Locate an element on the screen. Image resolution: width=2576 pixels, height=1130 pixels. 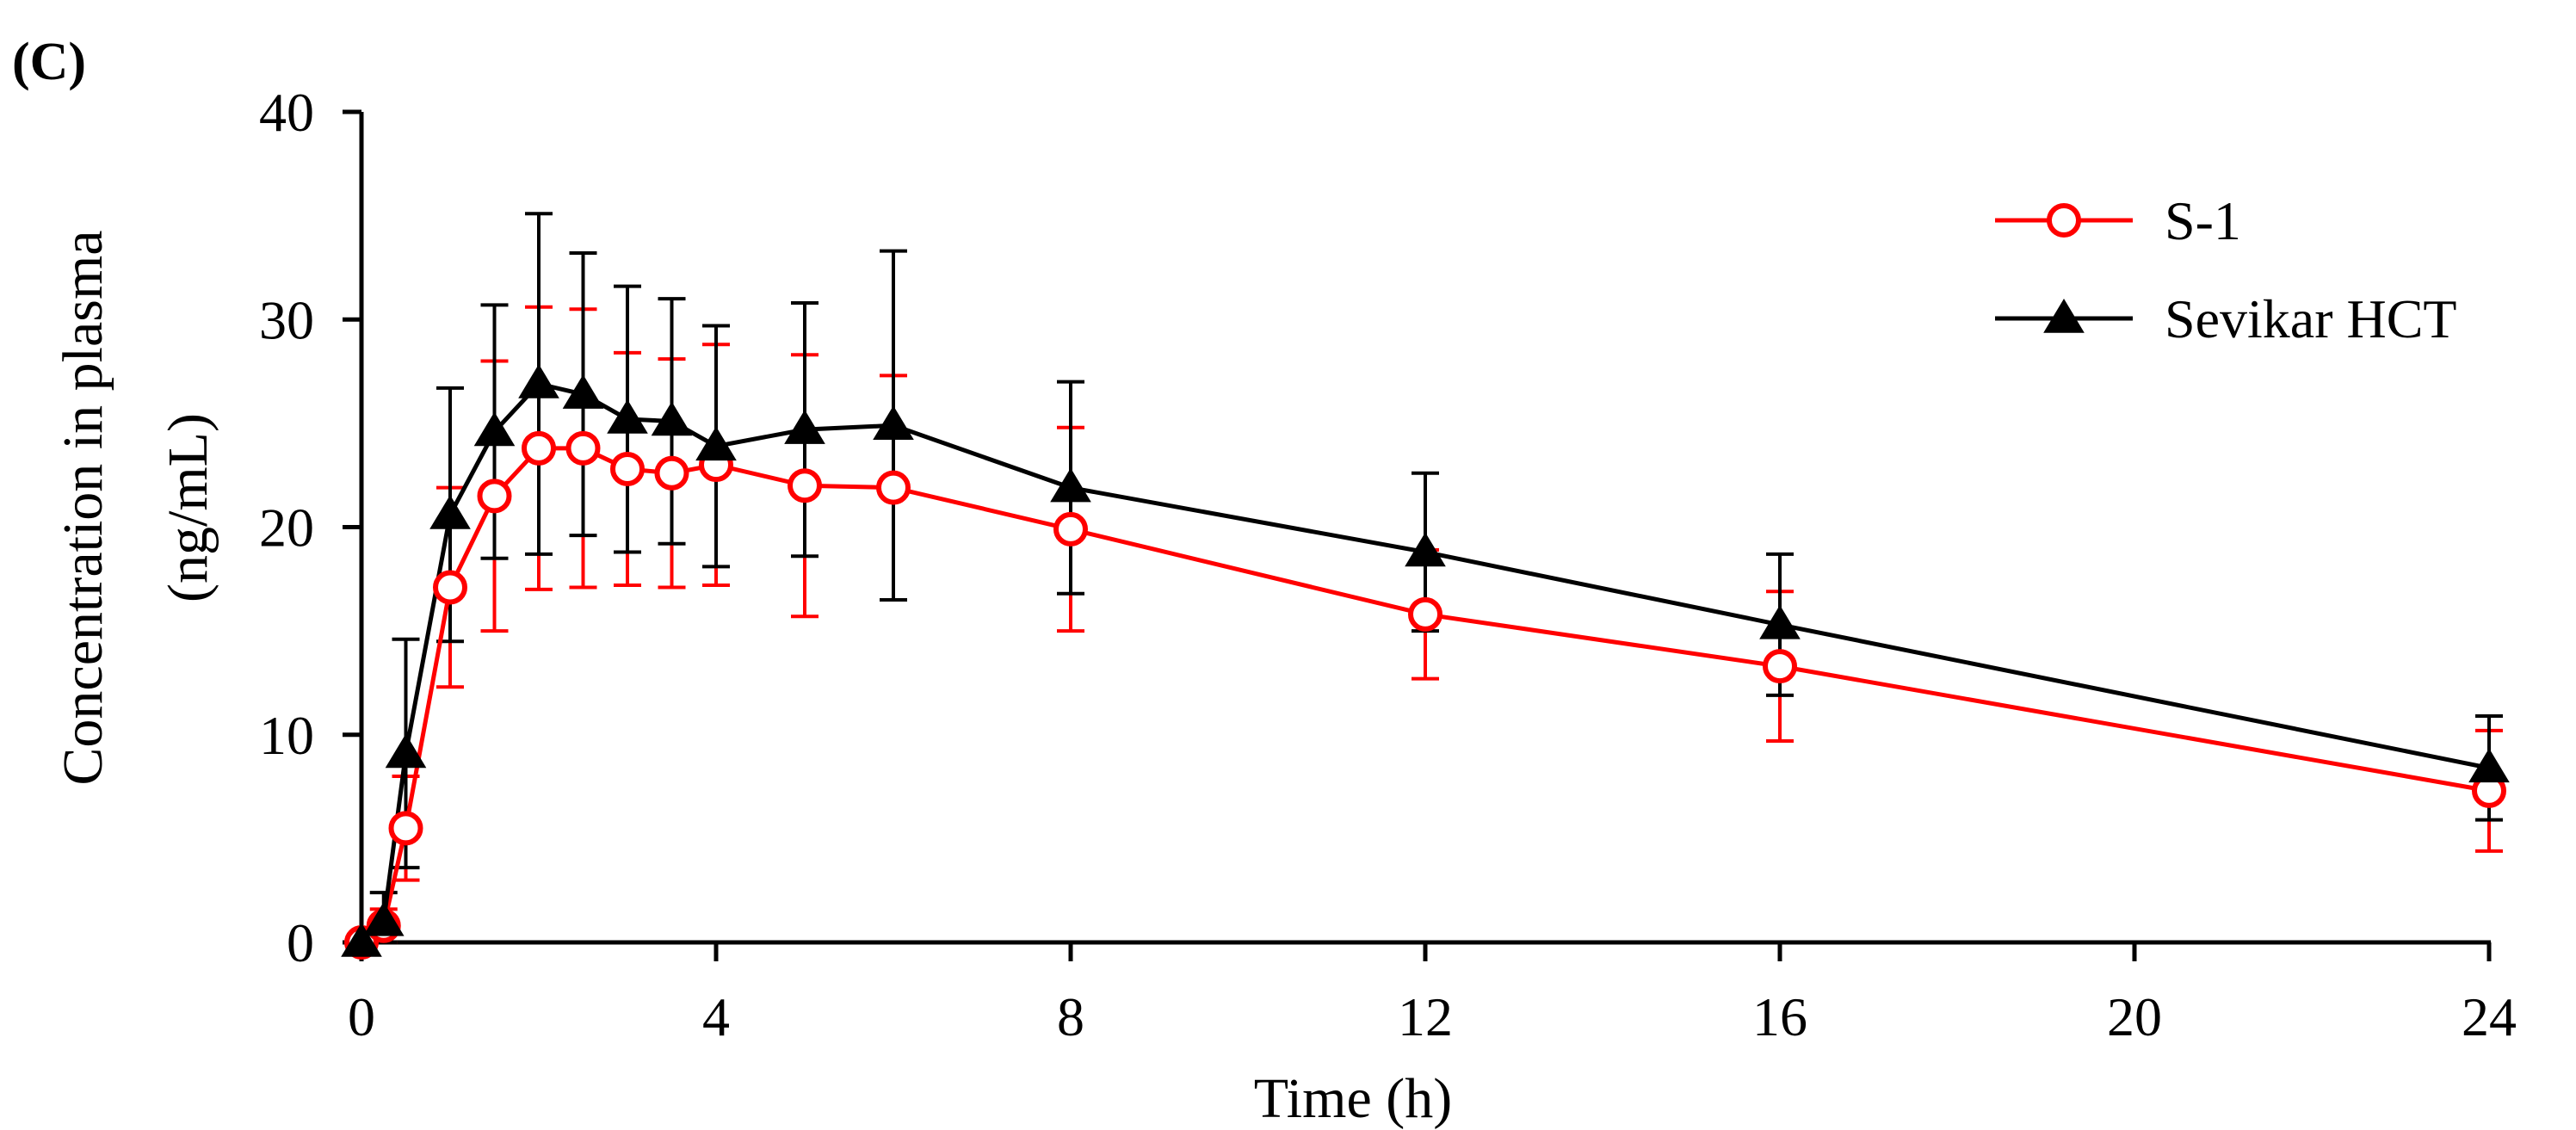
x-tick-label: 12 is located at coordinates (1425, 1016).